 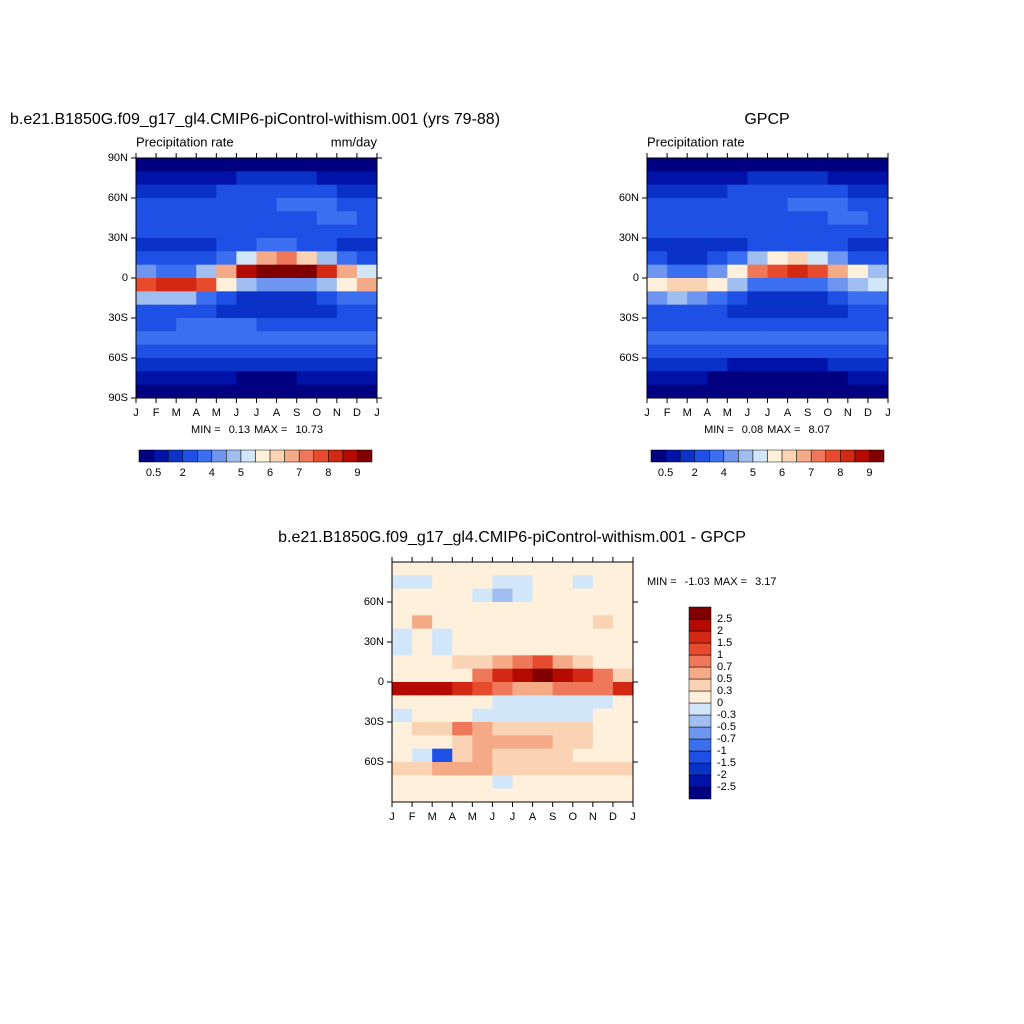 What do you see at coordinates (783, 430) in the screenshot?
I see `stat-max-label: MAX =` at bounding box center [783, 430].